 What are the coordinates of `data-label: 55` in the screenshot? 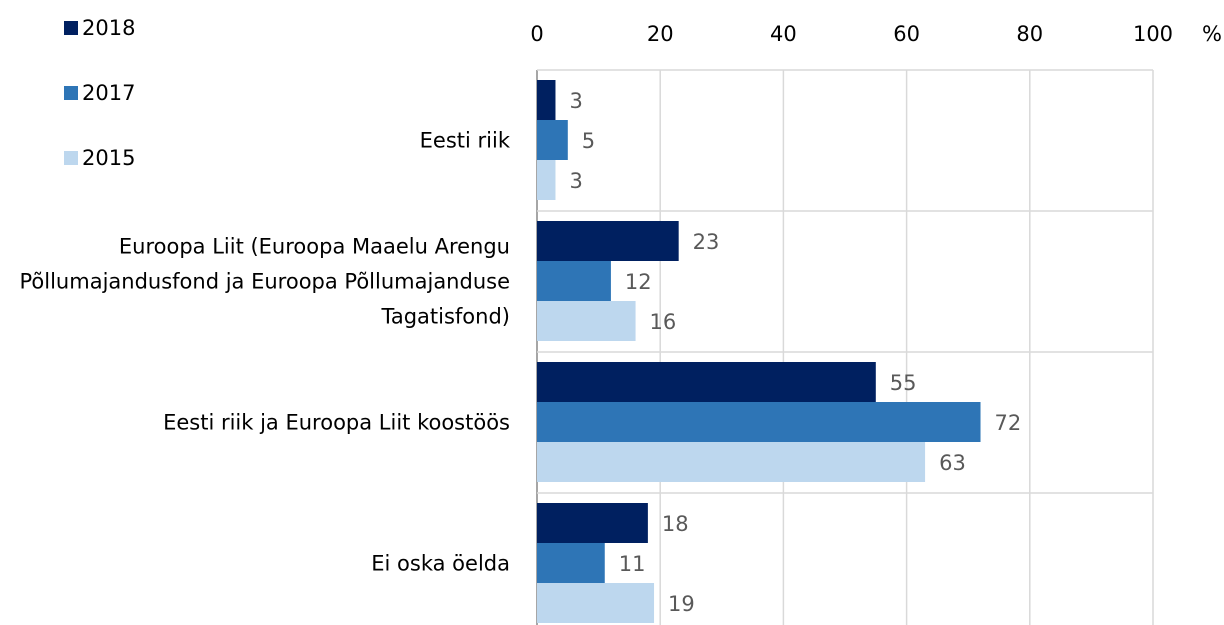 It's located at (903, 383).